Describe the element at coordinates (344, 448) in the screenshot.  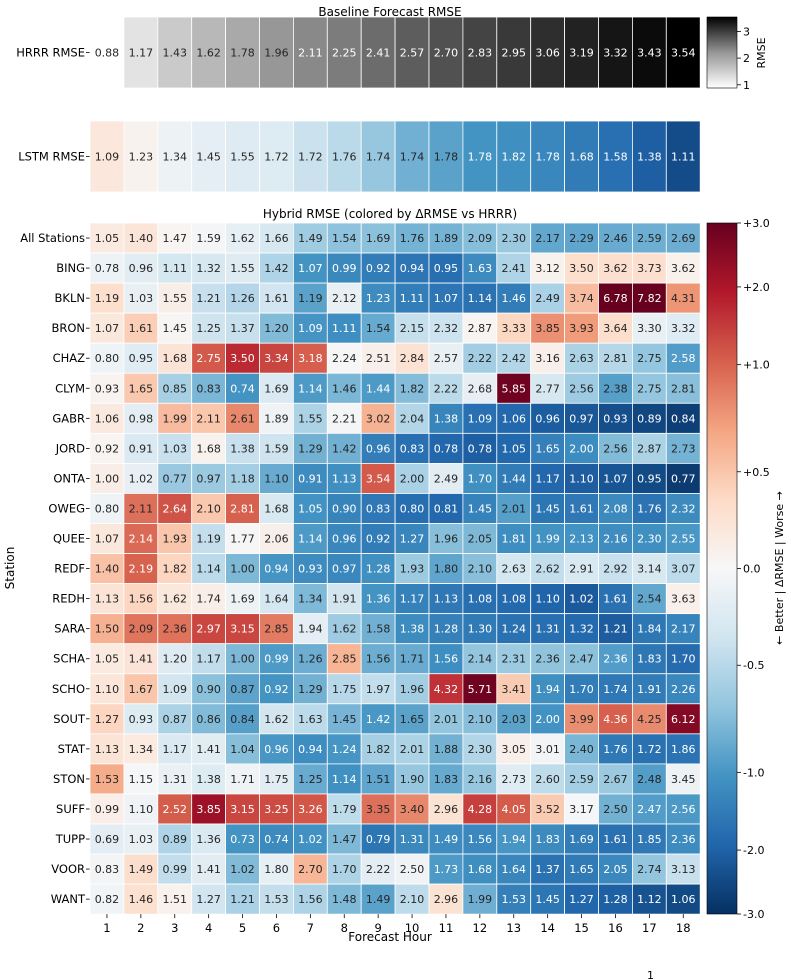
I see `hybrid-cell-label: 1.42` at that location.